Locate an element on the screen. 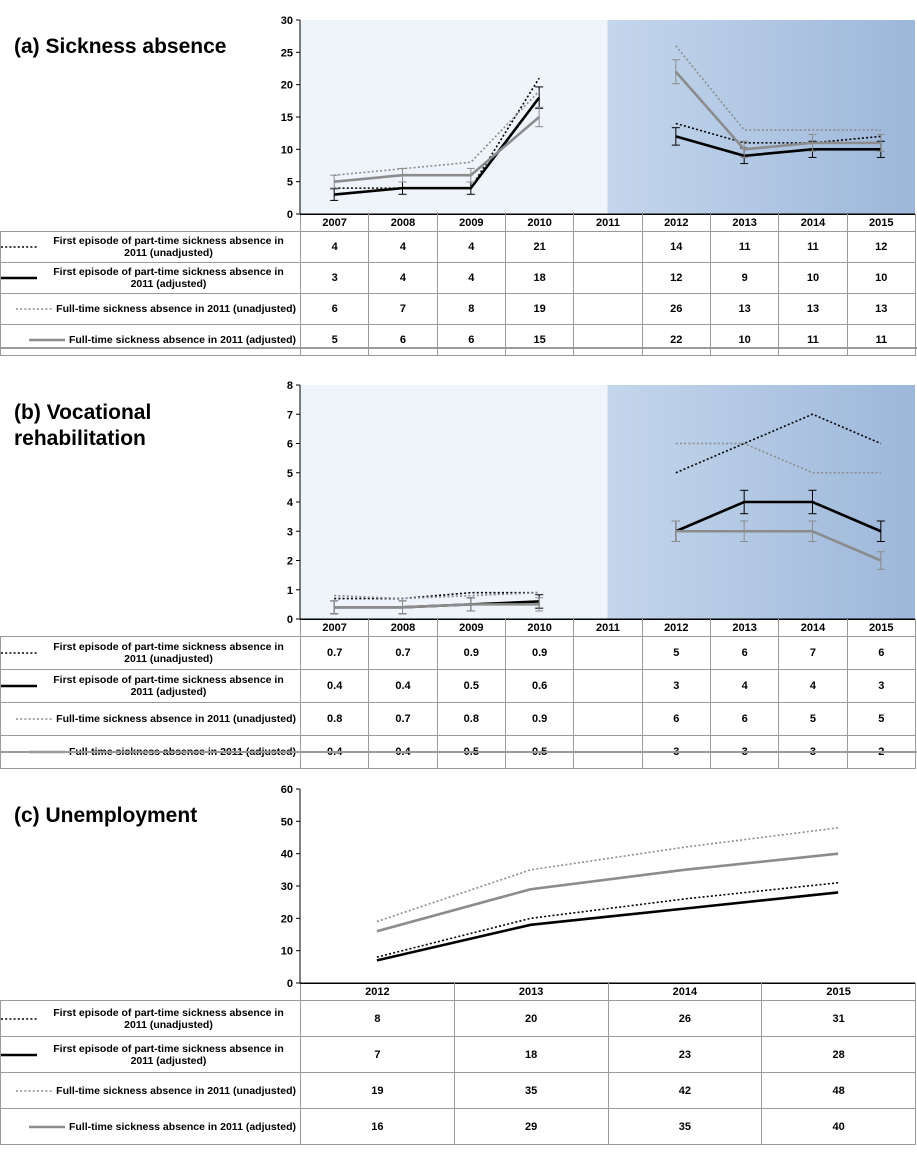 The image size is (917, 1175). y-tick-label: 4 is located at coordinates (290, 503).